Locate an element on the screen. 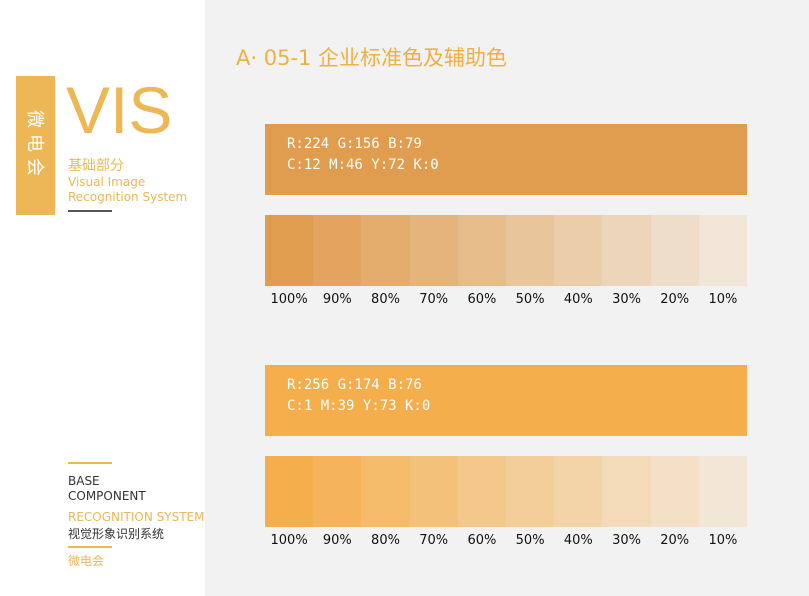  color-swatch-main-2: R:256 G:174 B:76 C:1 M:39 Y:73 K:0 is located at coordinates (506, 400).